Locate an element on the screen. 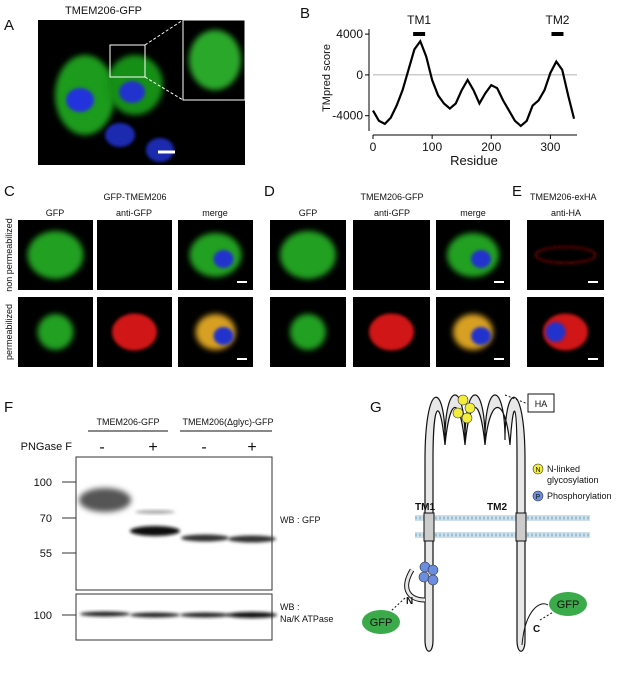 This screenshot has width=617, height=681. y-tick-label: -4000 is located at coordinates (347, 116).